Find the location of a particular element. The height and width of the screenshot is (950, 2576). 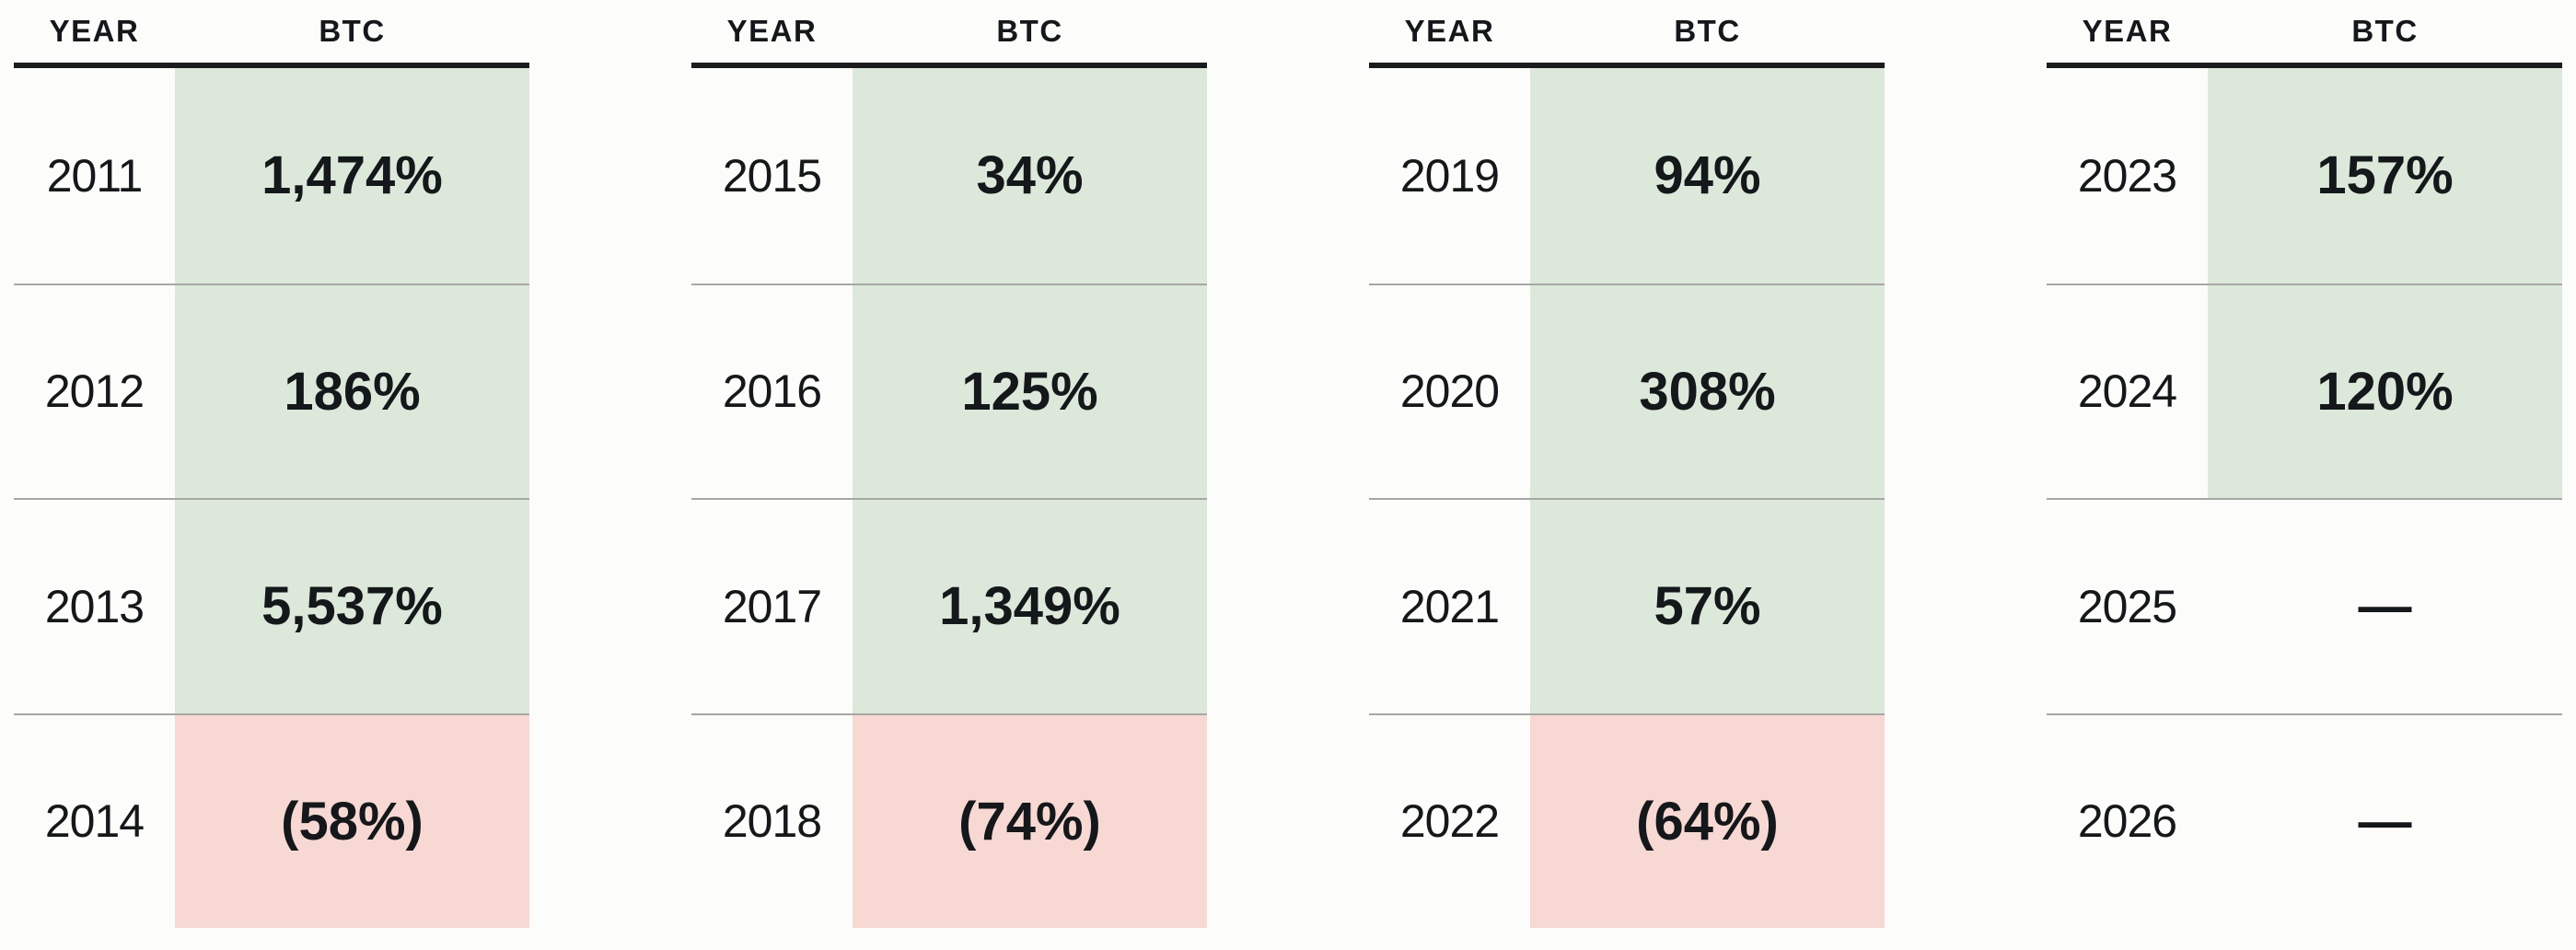

table-row: 2017 1,349% is located at coordinates (949, 605).